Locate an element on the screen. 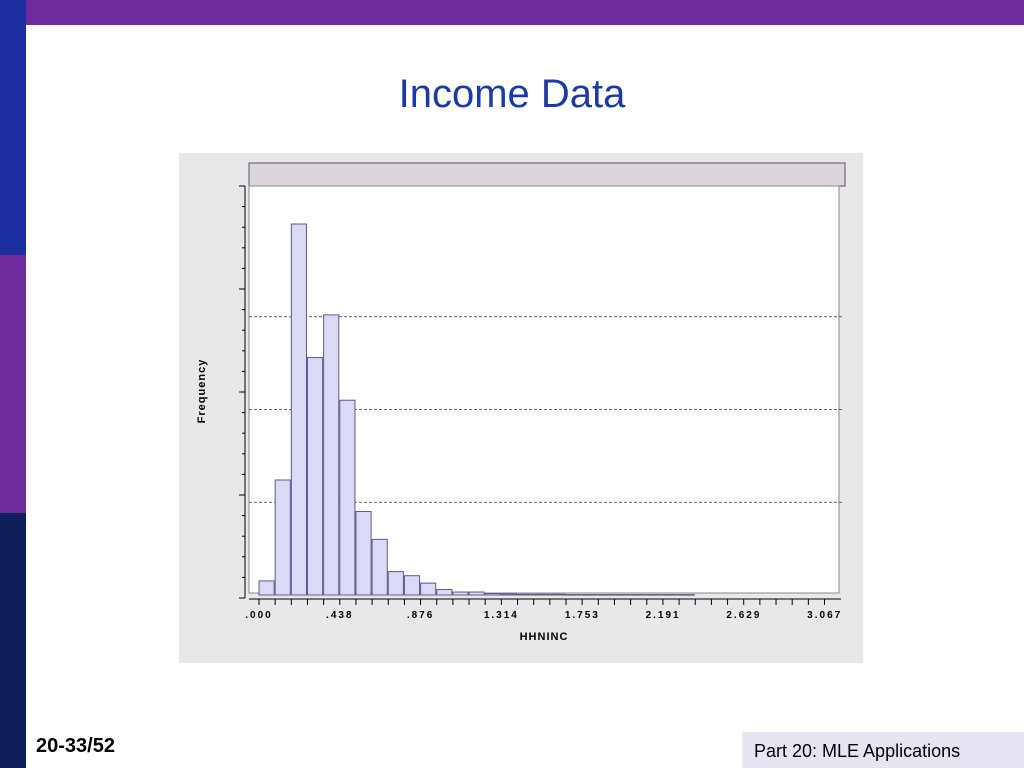 This screenshot has height=768, width=1024. chart-title-strip is located at coordinates (547, 174).